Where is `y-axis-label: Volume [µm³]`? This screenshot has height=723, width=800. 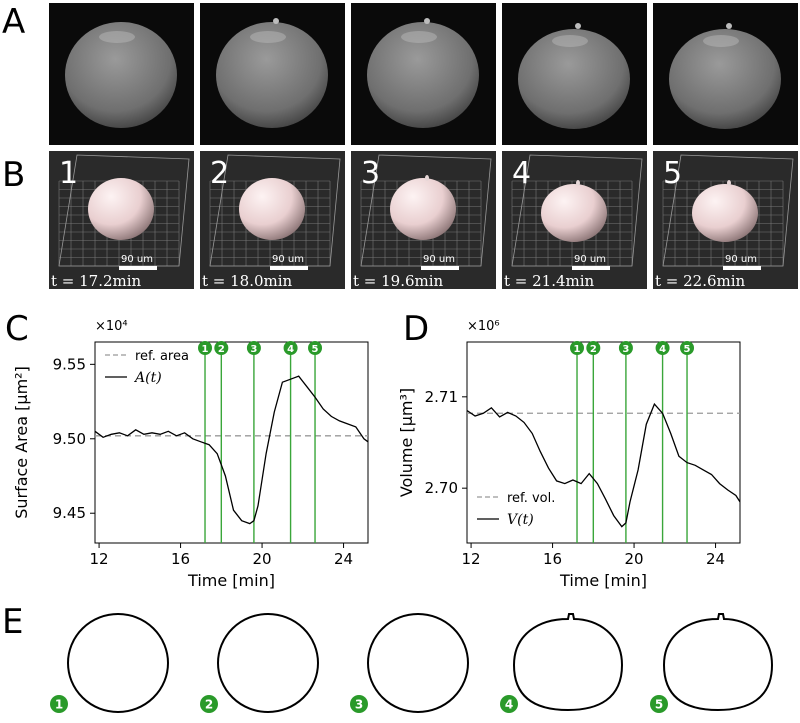
y-axis-label: Volume [µm³] is located at coordinates (406, 442).